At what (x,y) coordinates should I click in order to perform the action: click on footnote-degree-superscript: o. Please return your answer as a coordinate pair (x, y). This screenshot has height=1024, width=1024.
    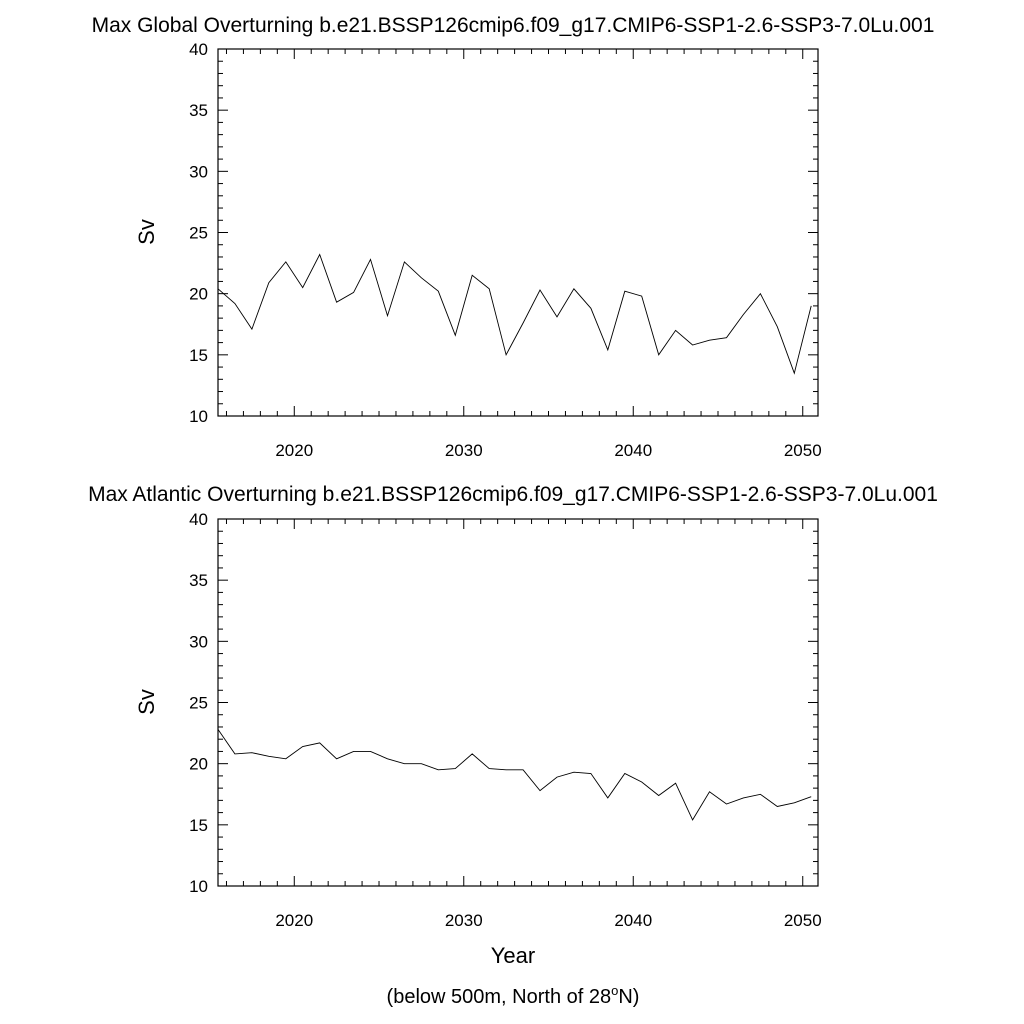
    Looking at the image, I should click on (614, 990).